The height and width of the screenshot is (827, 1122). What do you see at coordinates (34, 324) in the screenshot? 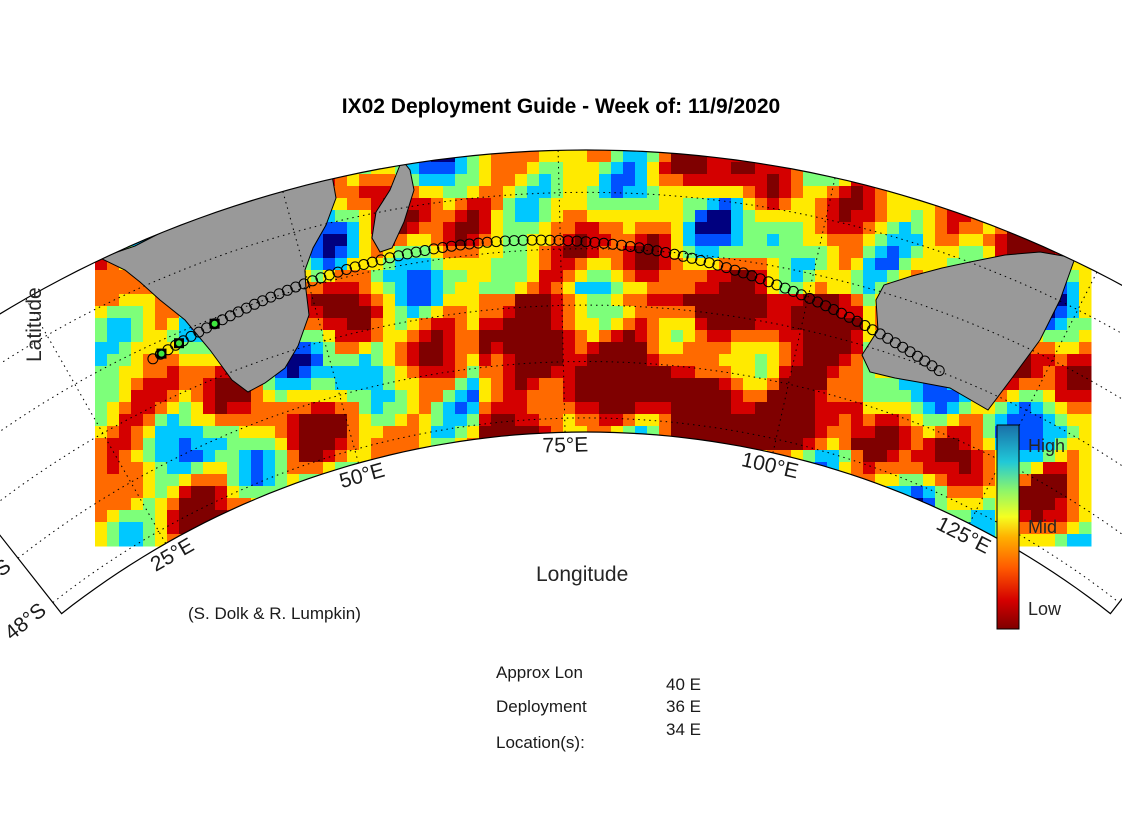
I see `y-axis-label: Latitude` at bounding box center [34, 324].